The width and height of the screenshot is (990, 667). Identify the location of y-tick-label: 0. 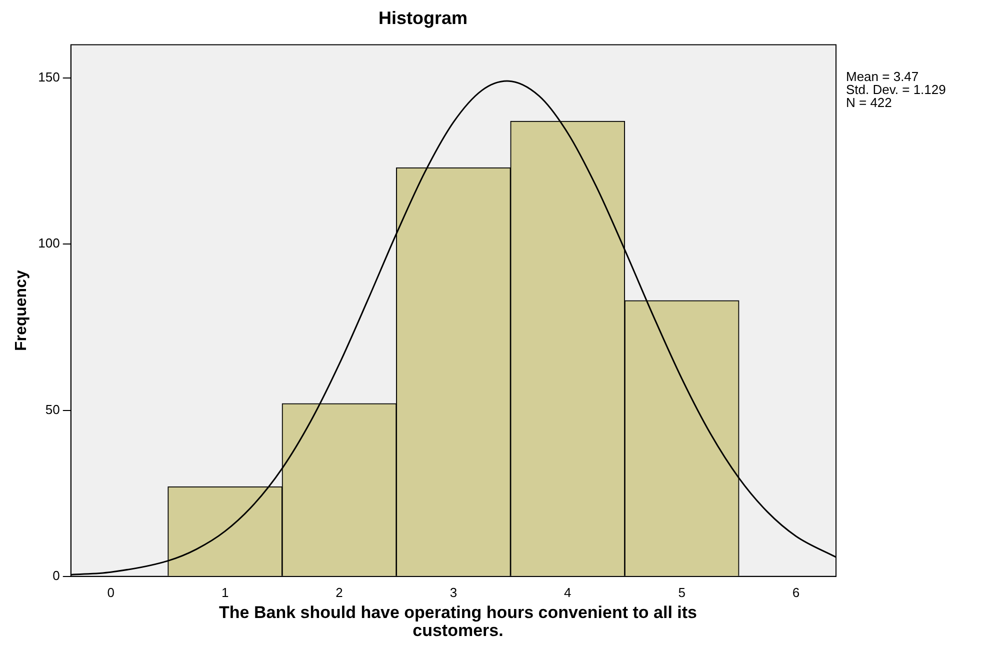
(56, 575).